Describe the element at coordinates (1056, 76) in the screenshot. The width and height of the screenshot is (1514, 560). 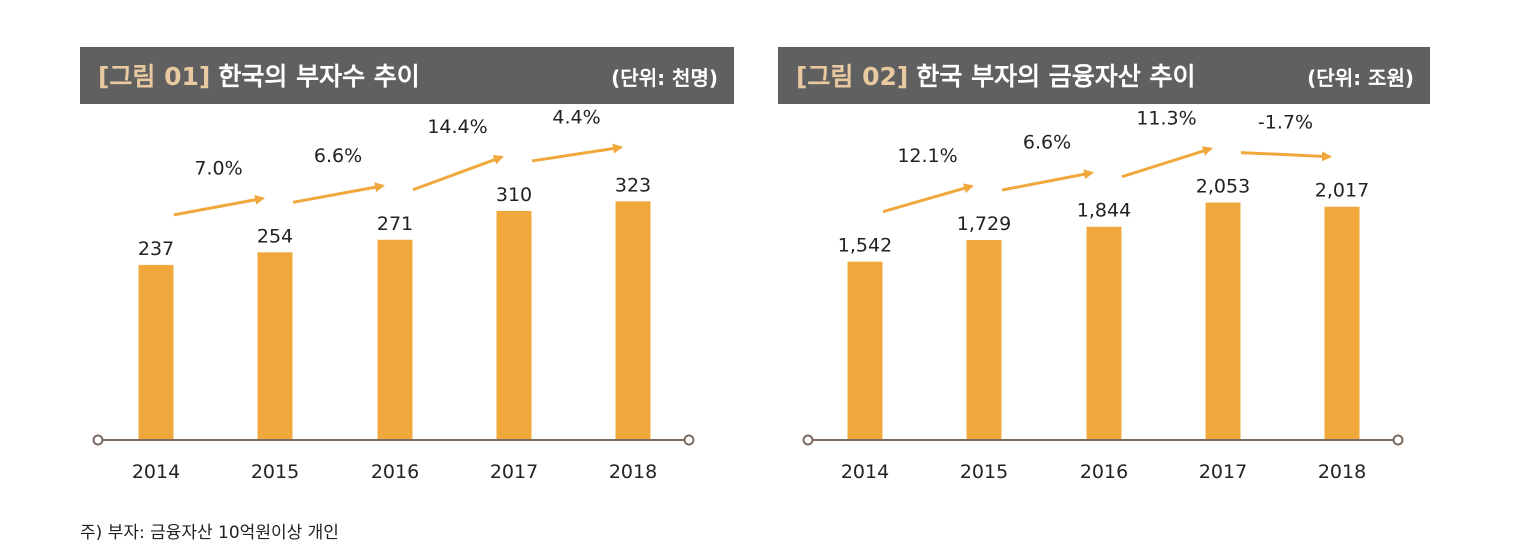
I see `chart-title-text-2: 한국 부자의 금융자산 추이` at that location.